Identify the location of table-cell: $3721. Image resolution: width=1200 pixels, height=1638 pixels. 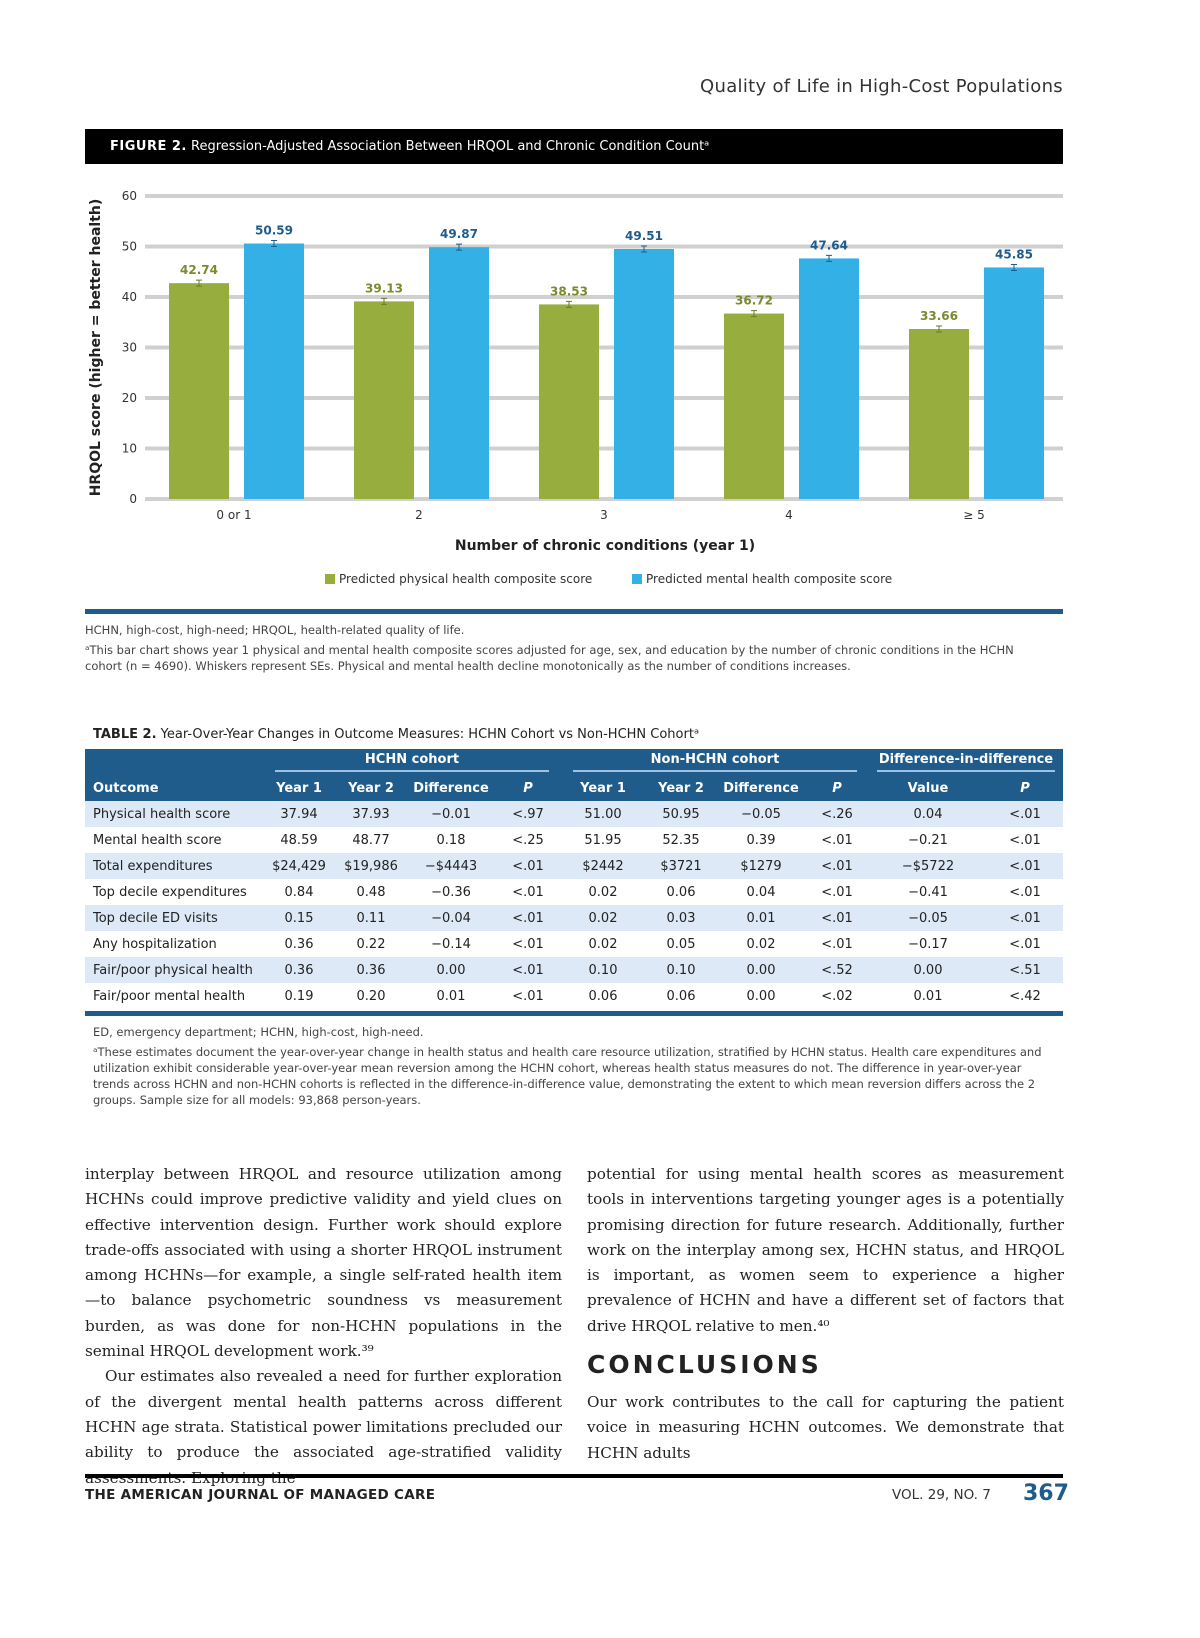
(681, 866).